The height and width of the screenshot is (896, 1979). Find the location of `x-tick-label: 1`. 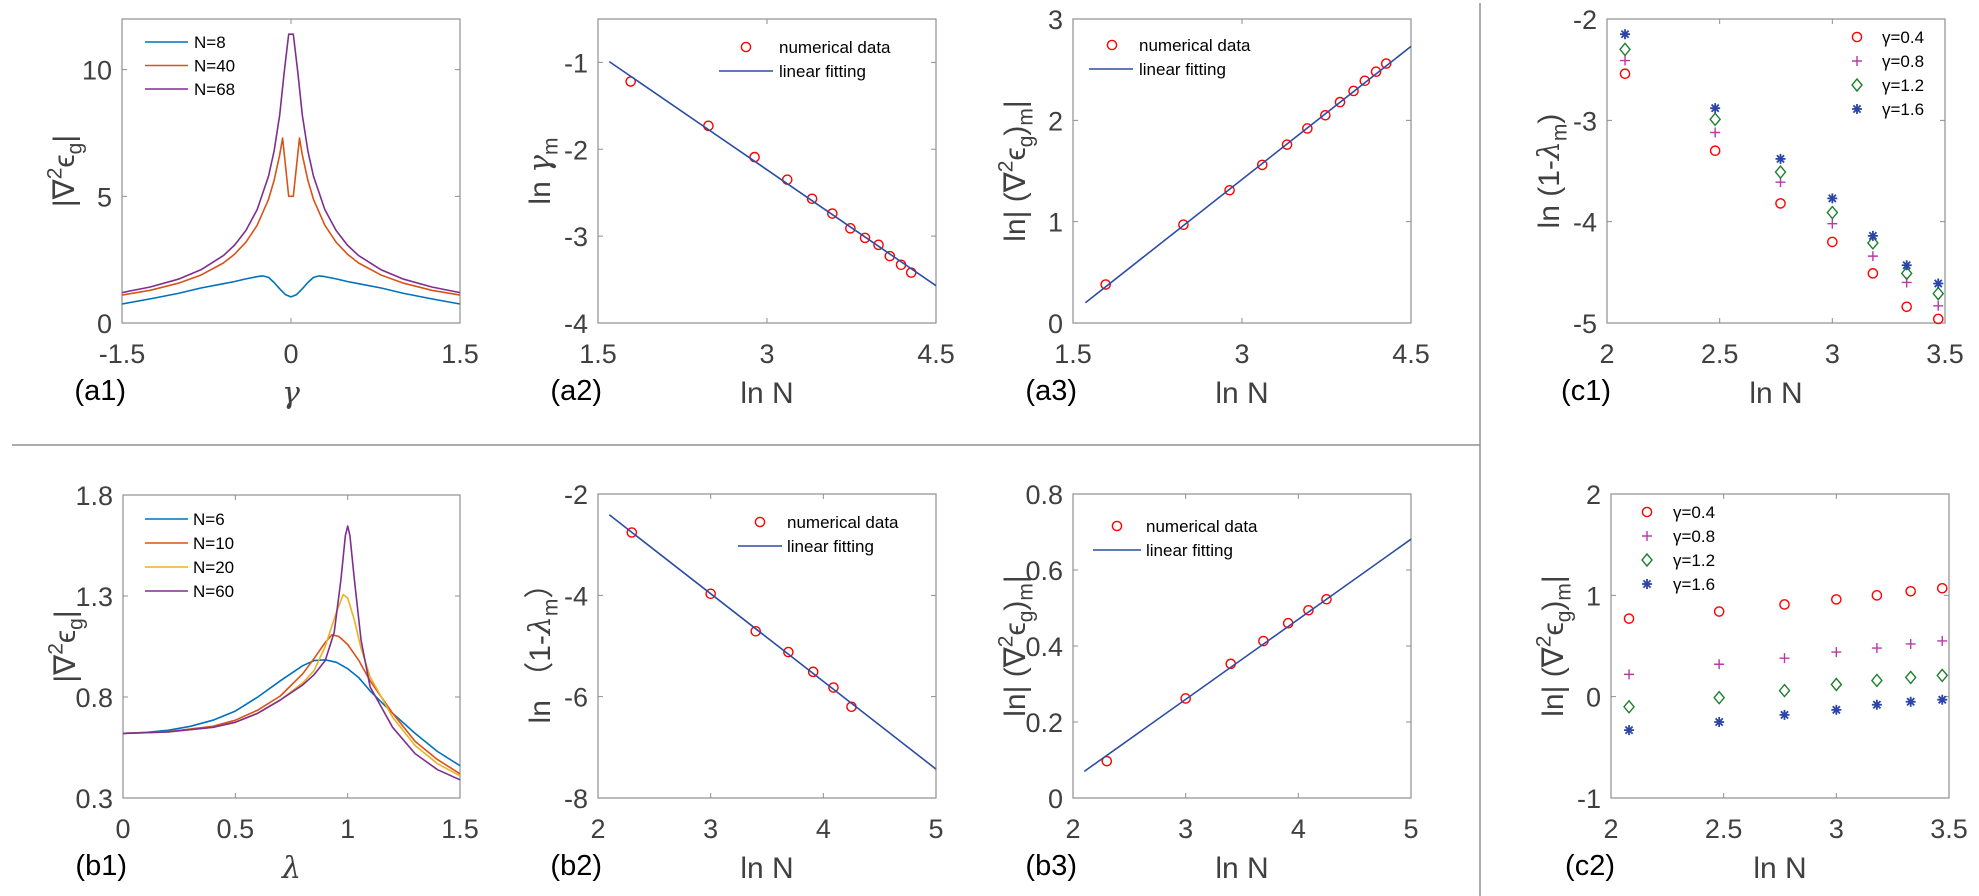

x-tick-label: 1 is located at coordinates (347, 829).